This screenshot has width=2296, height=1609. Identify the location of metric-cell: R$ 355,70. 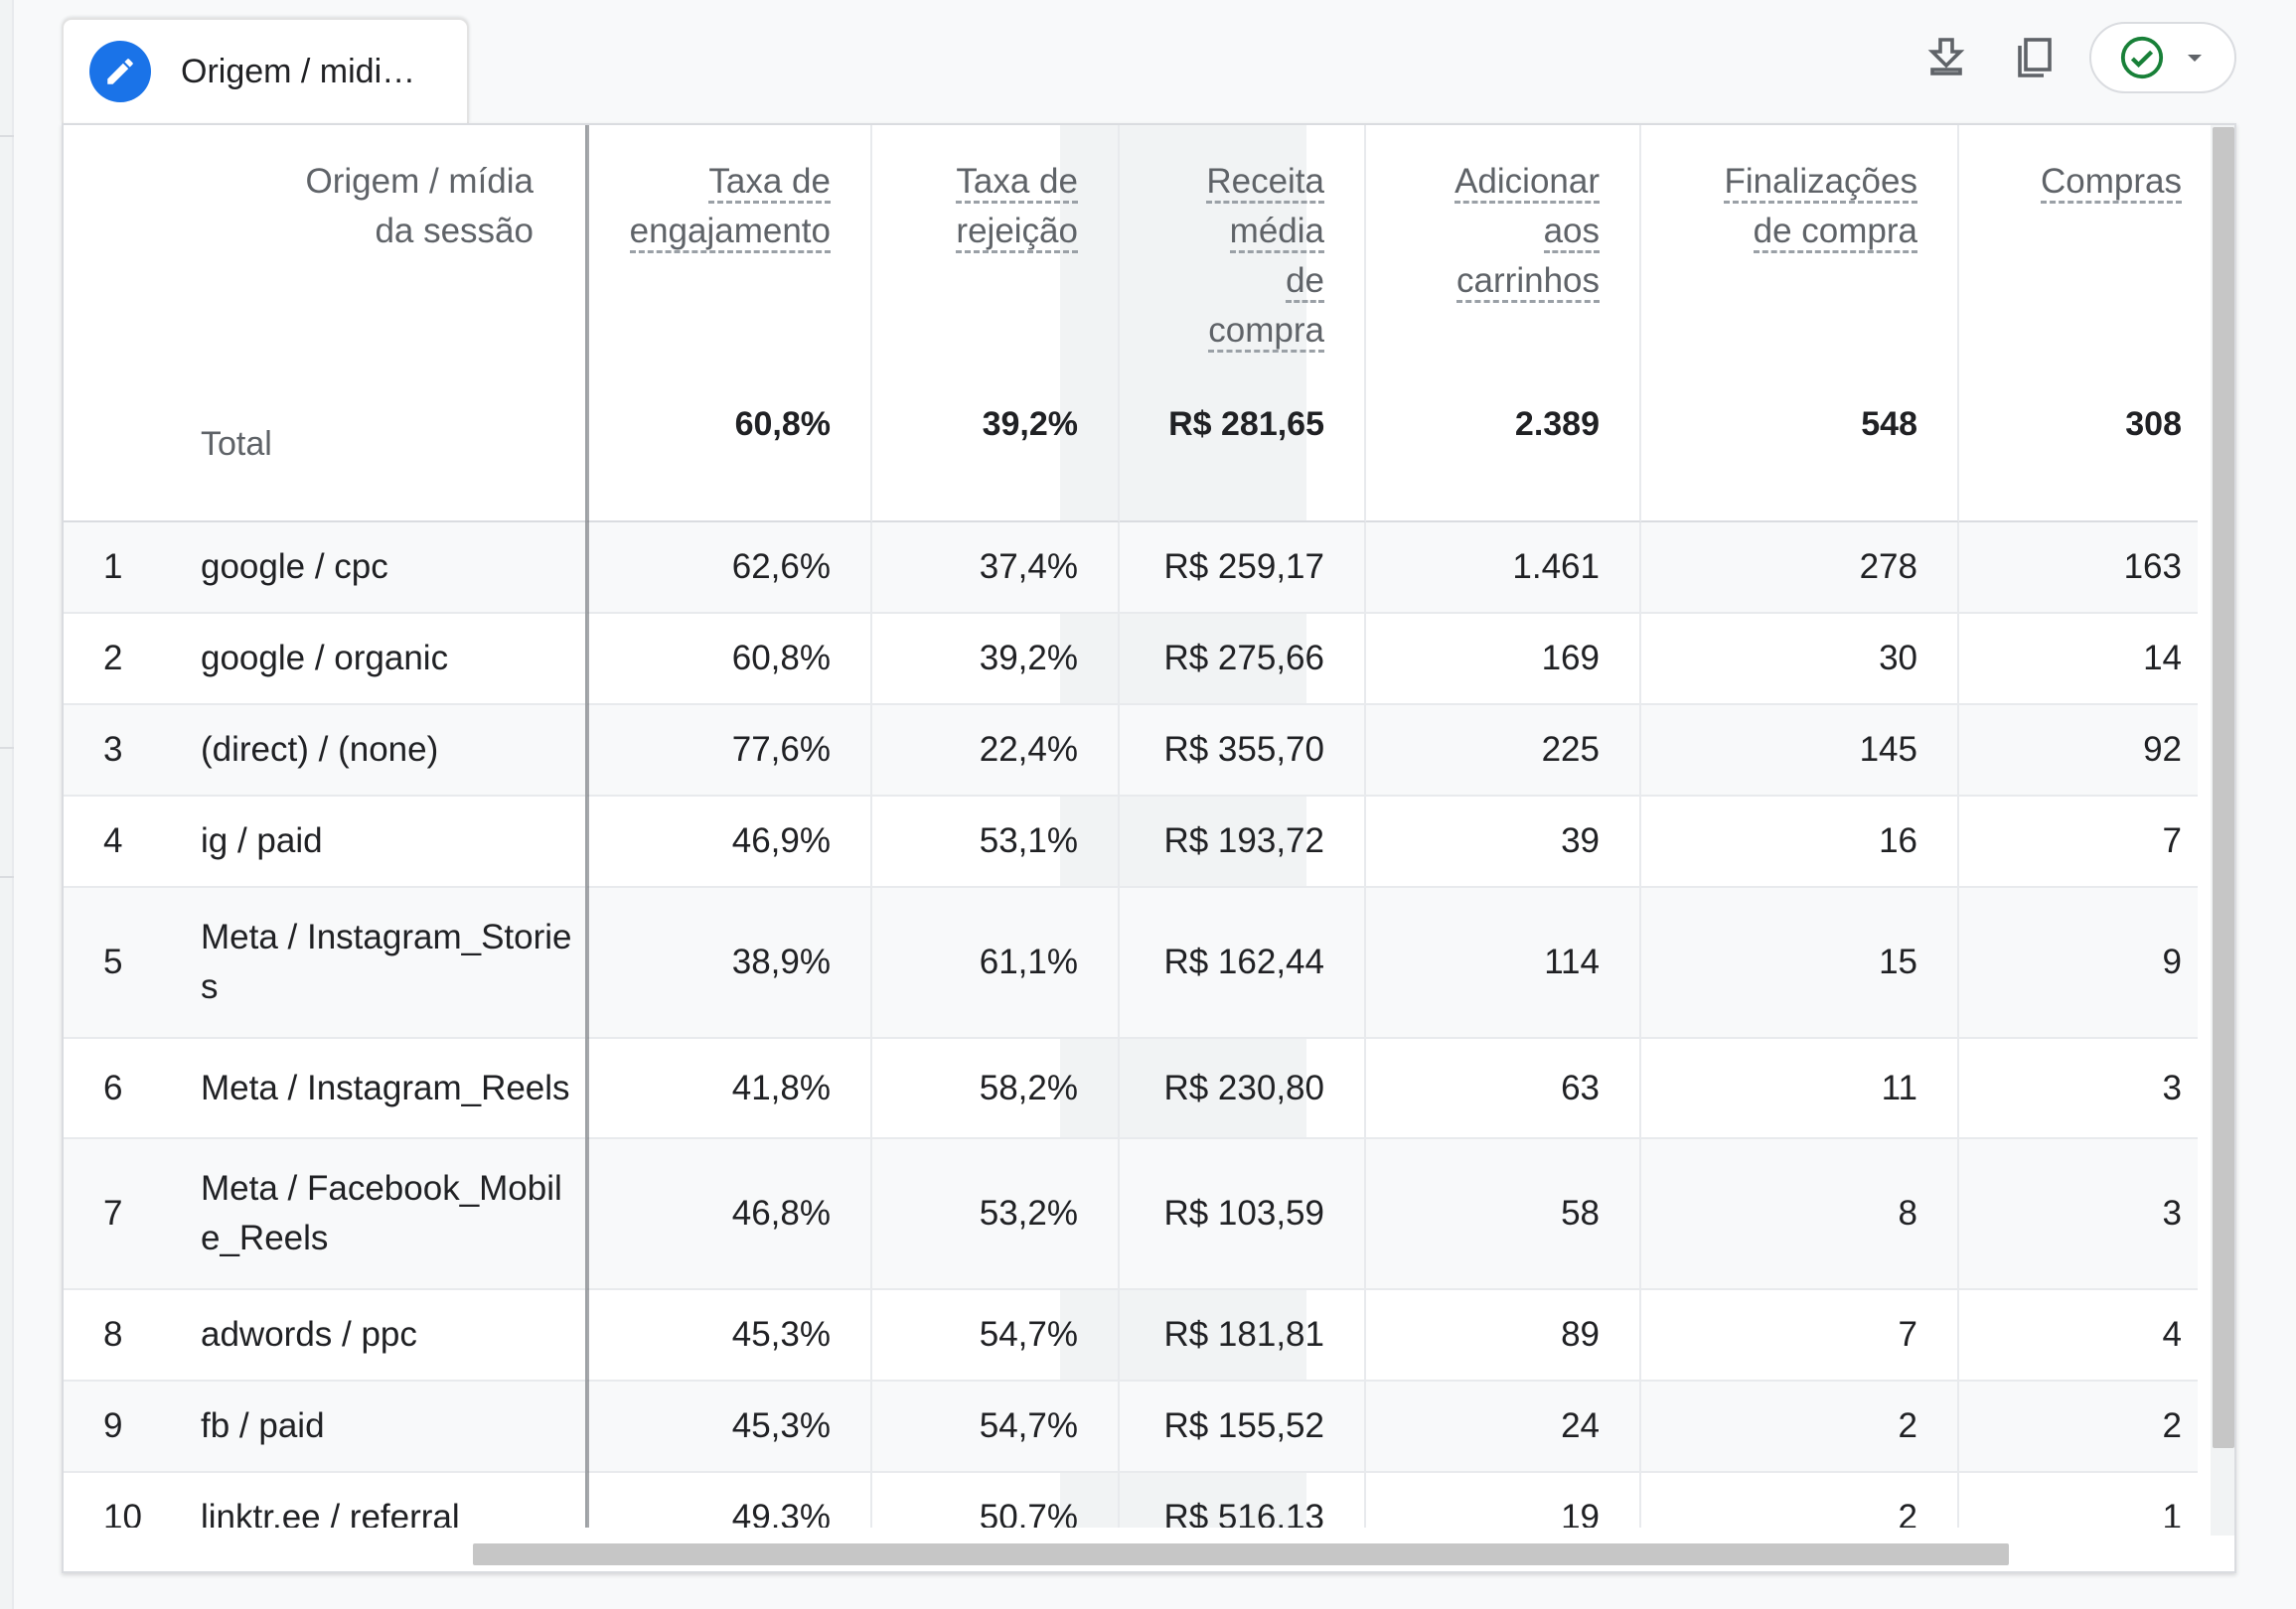
(1243, 750).